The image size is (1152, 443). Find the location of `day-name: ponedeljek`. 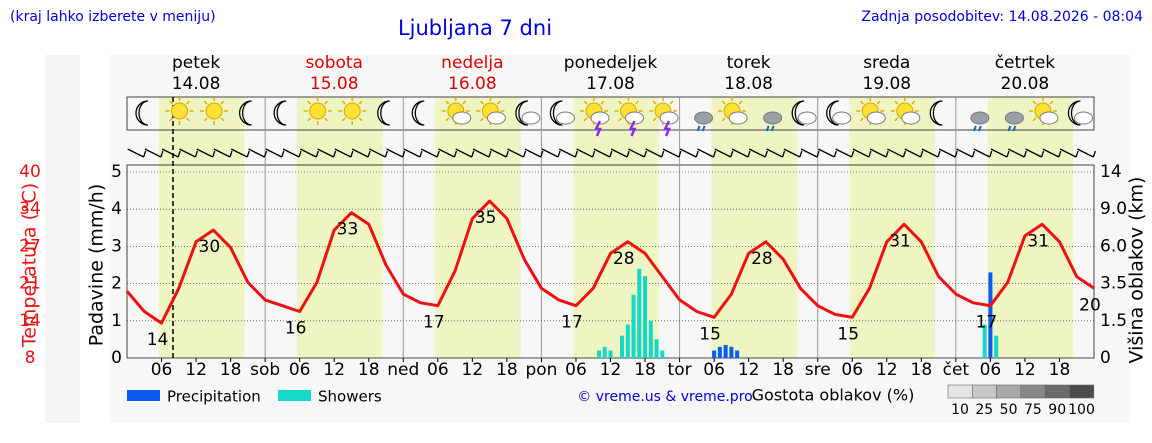

day-name: ponedeljek is located at coordinates (611, 63).